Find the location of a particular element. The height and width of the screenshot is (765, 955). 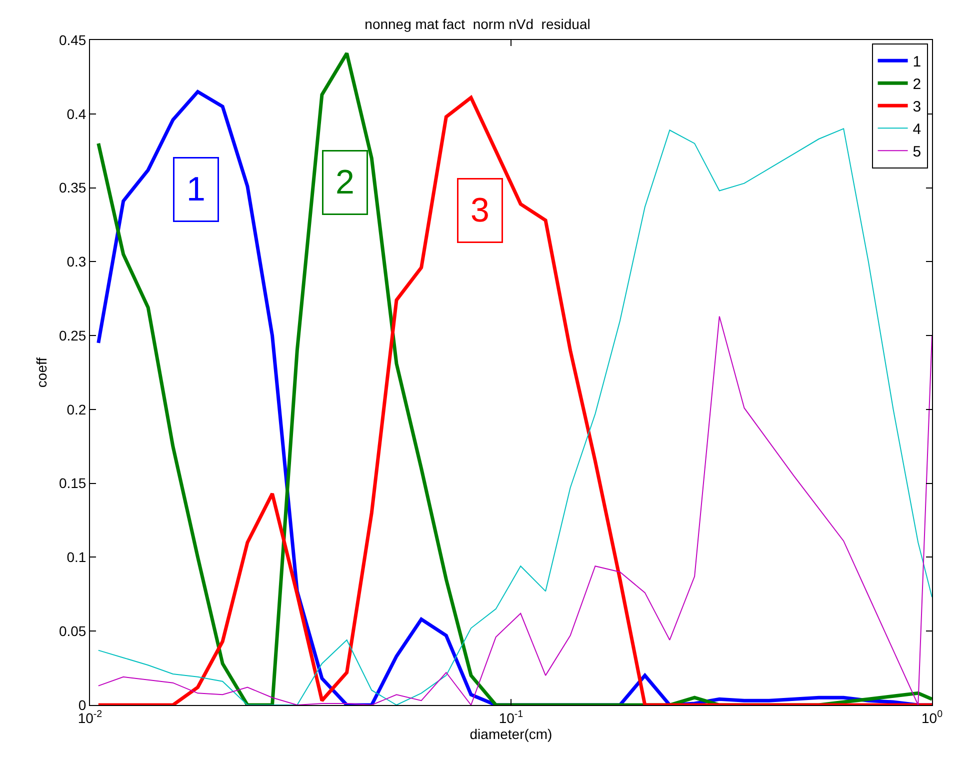

annotation: 1 is located at coordinates (196, 189).